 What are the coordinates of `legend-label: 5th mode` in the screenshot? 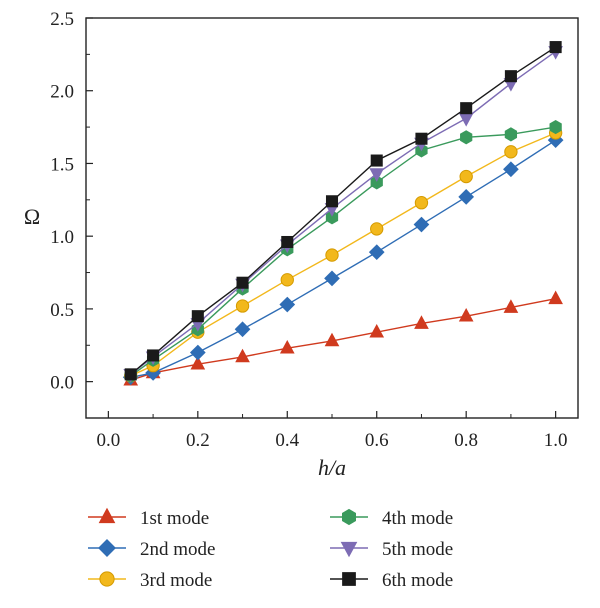 It's located at (417, 549).